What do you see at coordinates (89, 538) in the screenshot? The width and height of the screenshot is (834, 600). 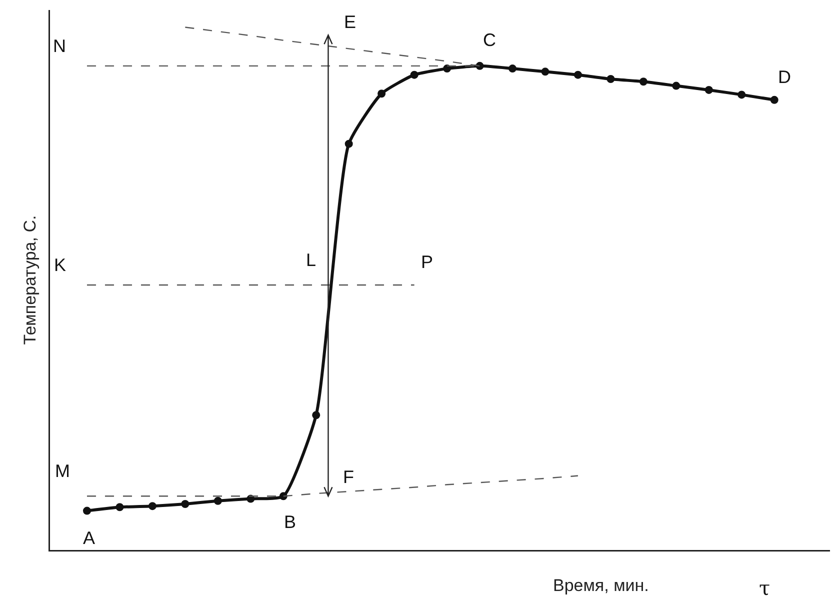 I see `annotation: A` at bounding box center [89, 538].